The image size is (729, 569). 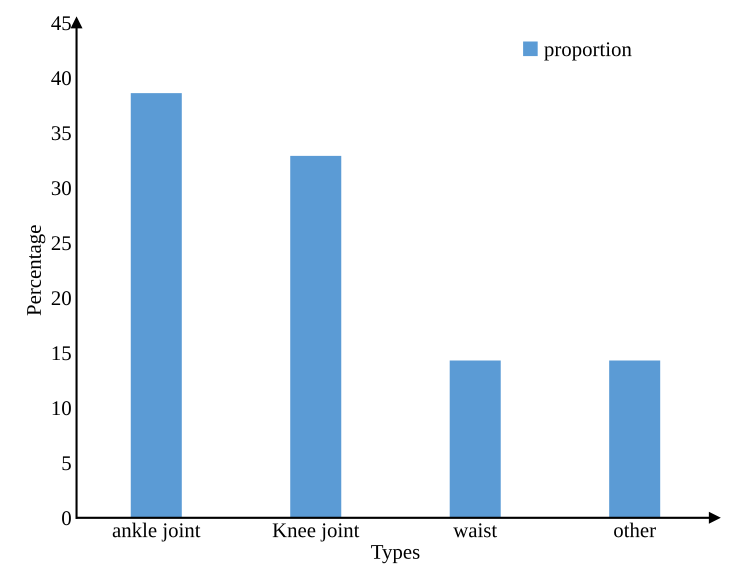 I want to click on y-tick-label: 30, so click(x=61, y=188).